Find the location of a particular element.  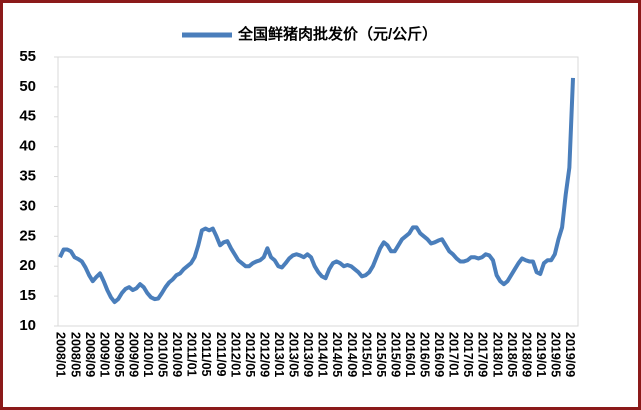

y-tick-label: 55 is located at coordinates (27, 56).